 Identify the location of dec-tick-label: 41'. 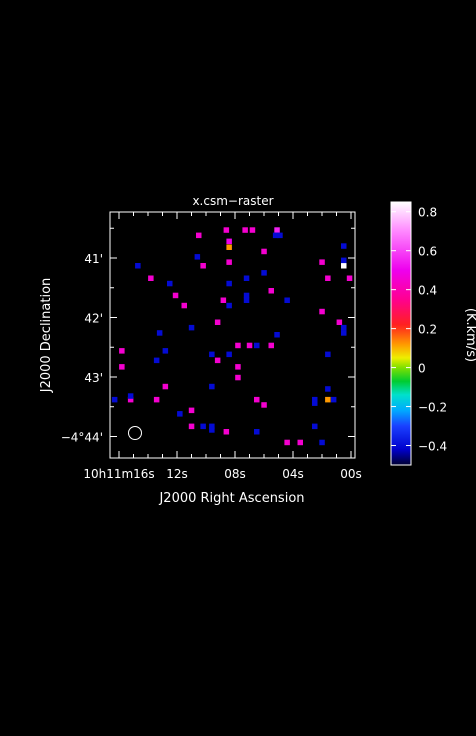
(93, 259).